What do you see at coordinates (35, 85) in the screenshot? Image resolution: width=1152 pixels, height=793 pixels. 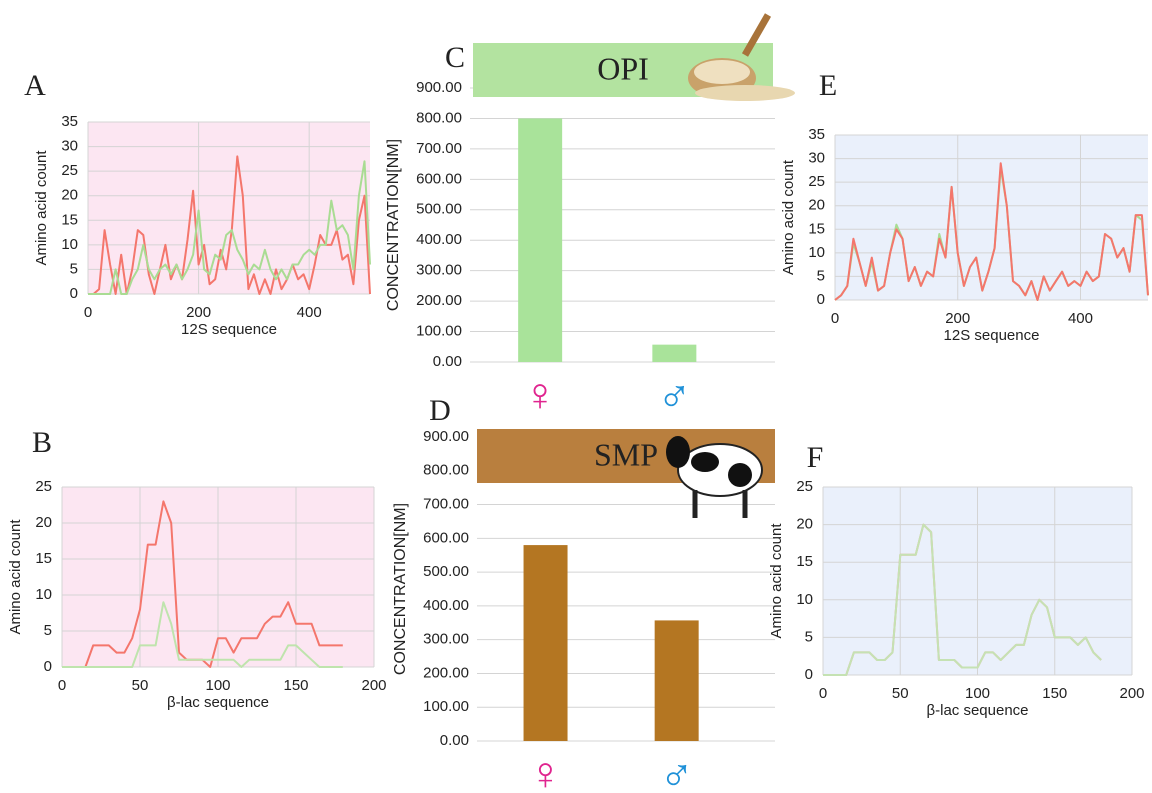 I see `panel-letter: A` at bounding box center [35, 85].